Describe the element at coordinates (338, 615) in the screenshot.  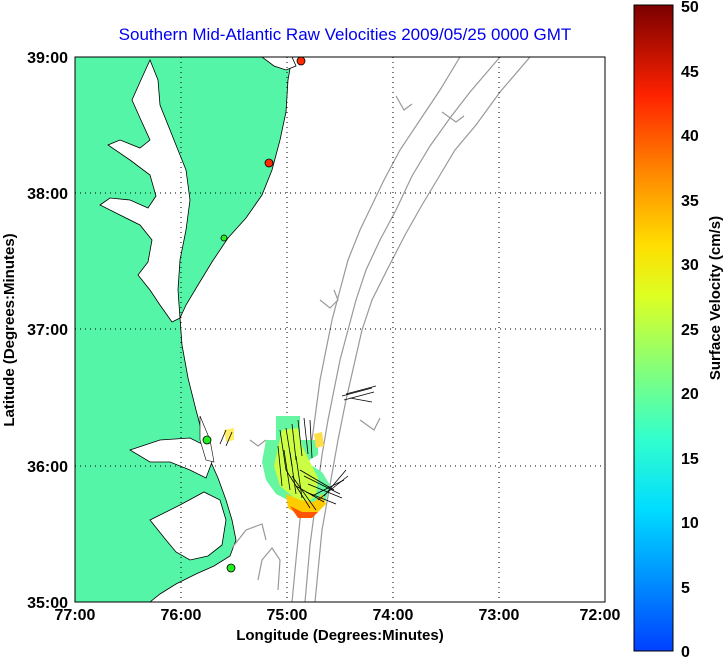
I see `x-axis-ticks: 77:00 76:00 75:00 74:00 73:00 72:00` at that location.